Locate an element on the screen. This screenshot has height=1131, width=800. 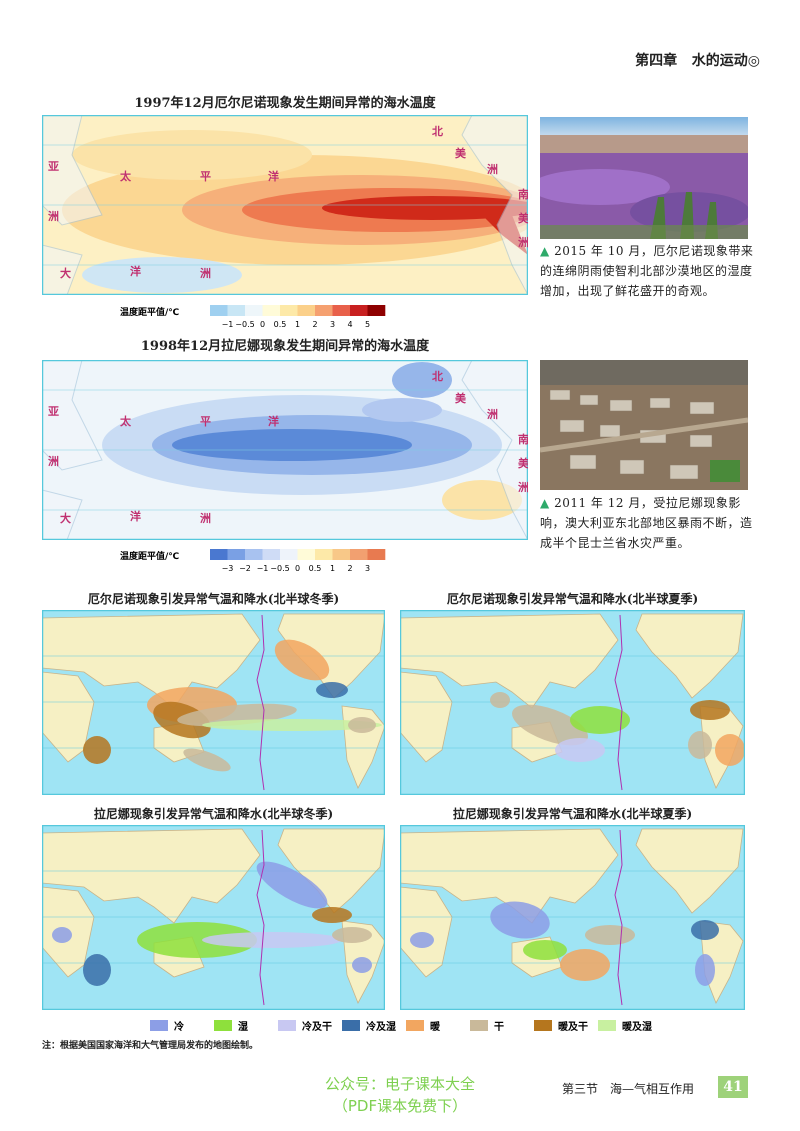
page-number: 41 is located at coordinates (733, 1087).